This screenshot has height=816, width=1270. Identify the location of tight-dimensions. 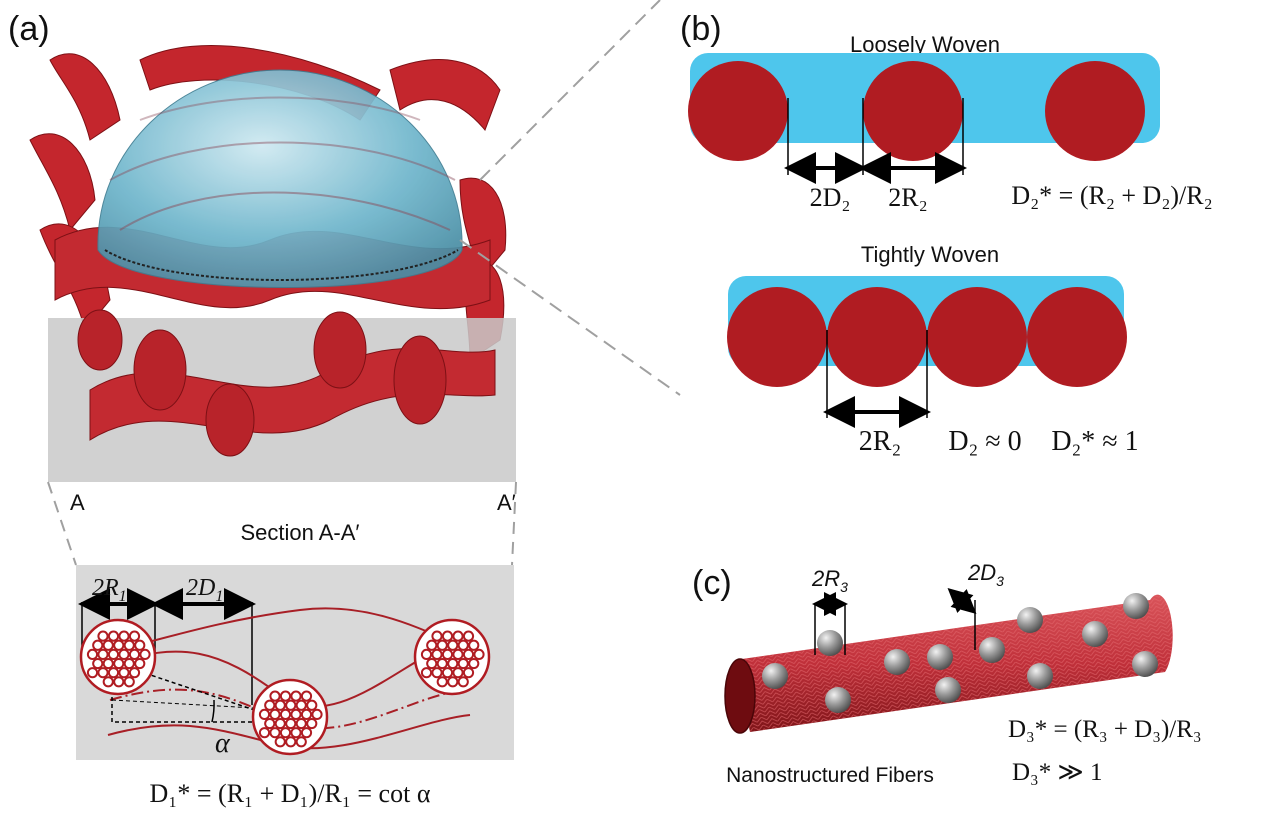
(877, 379).